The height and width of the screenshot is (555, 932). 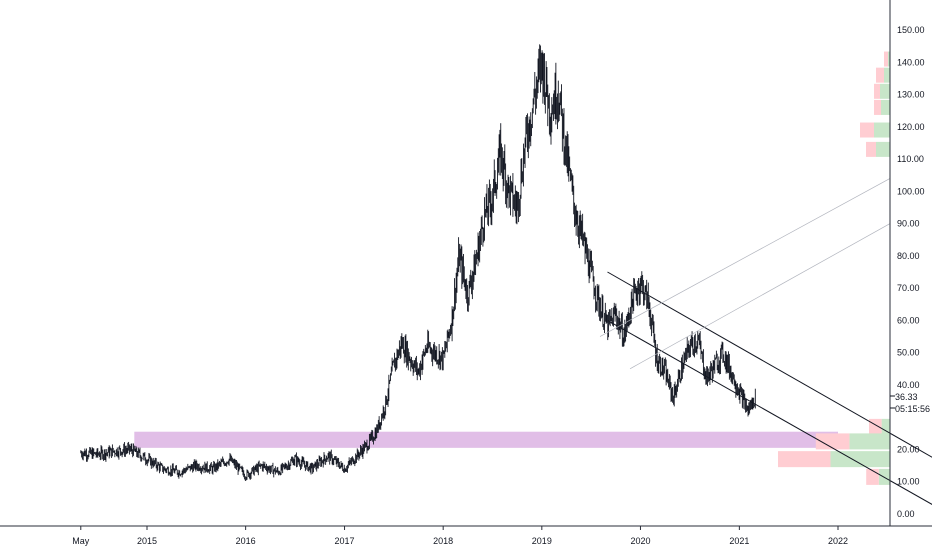 I want to click on x-tick-label: 2016, so click(x=246, y=541).